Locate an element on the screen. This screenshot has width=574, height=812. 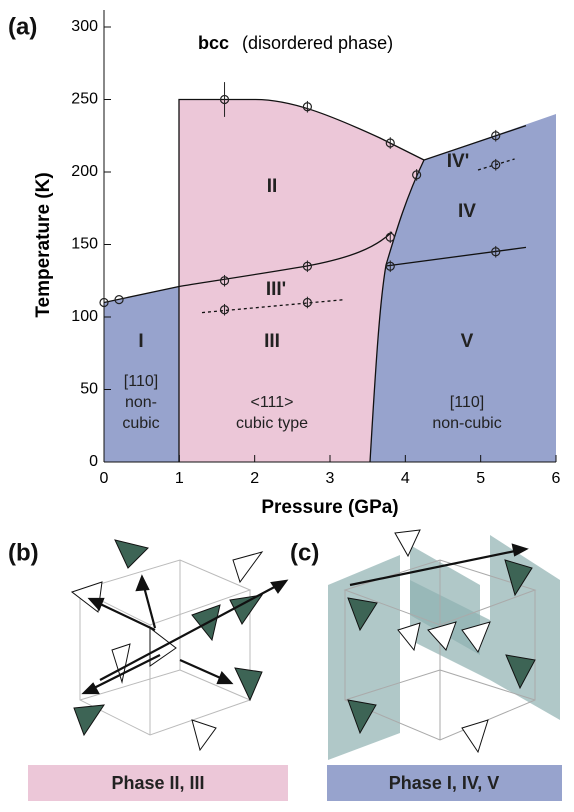
annotation: cubic is located at coordinates (140, 423).